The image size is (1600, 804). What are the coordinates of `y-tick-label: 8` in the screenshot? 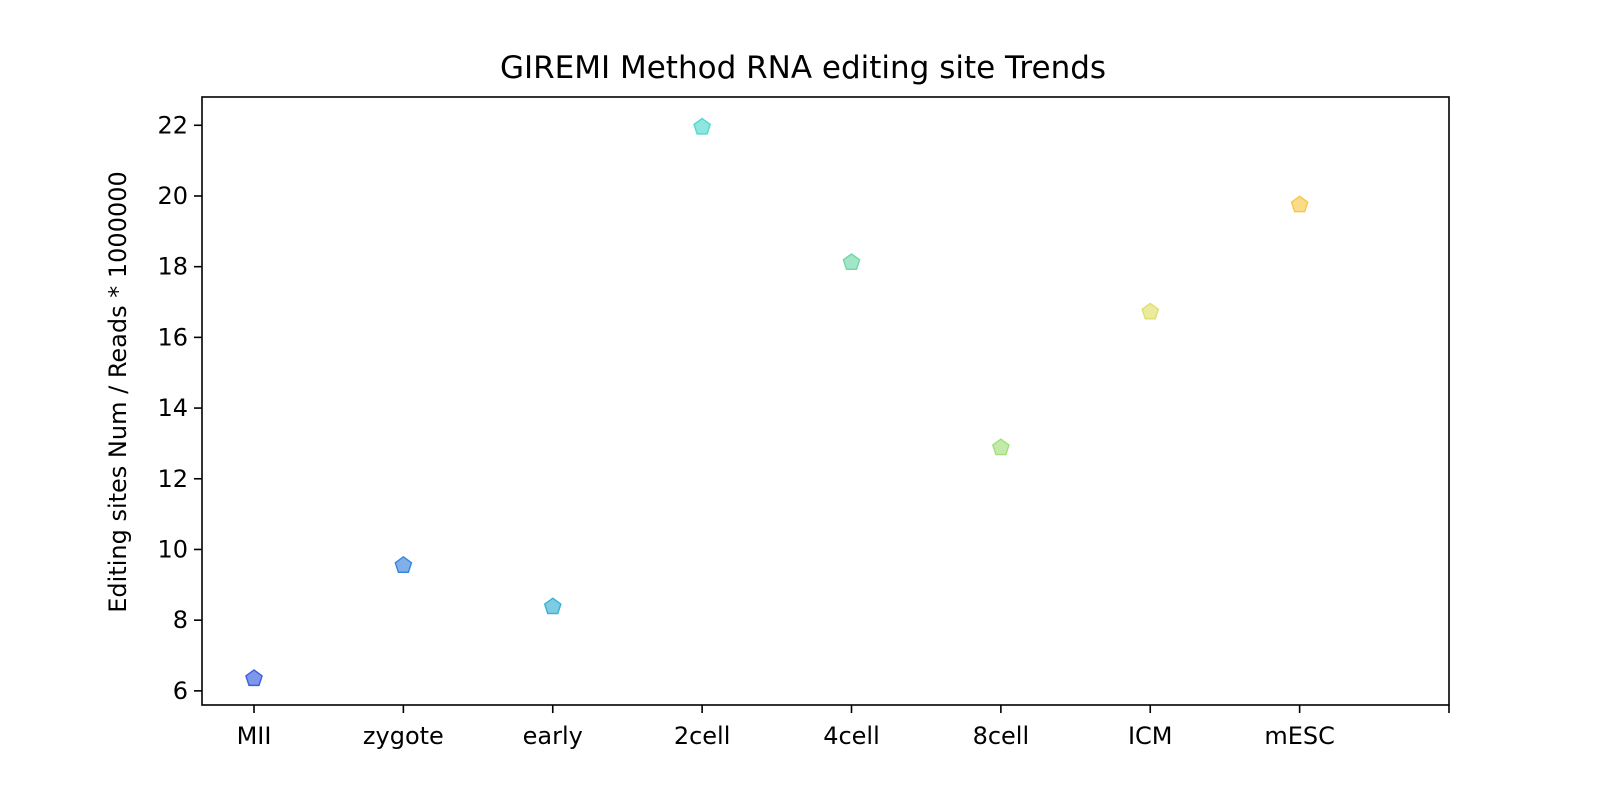 It's located at (180, 620).